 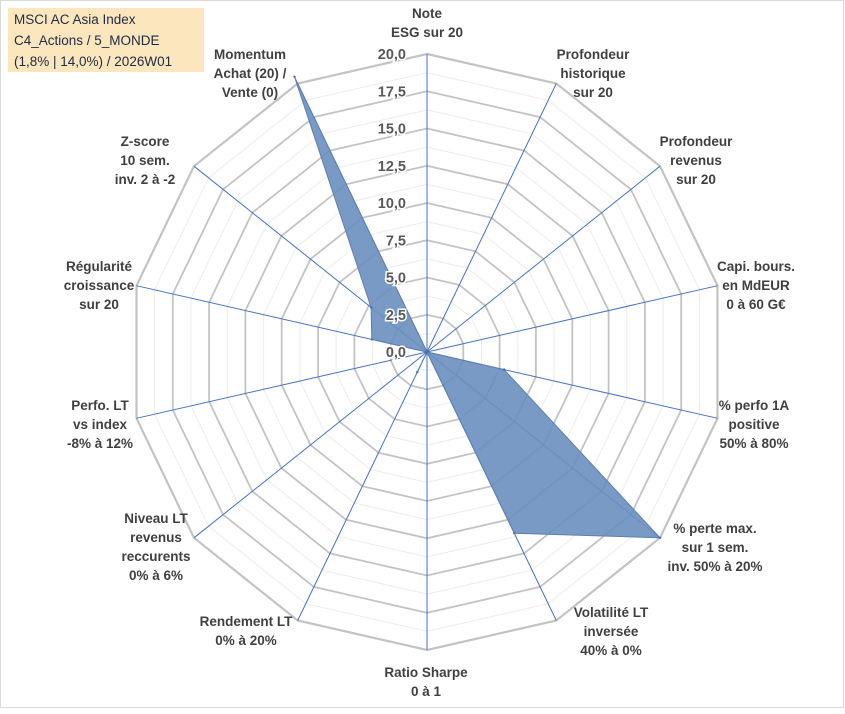 I want to click on category-label-line: vs index, so click(x=100, y=424).